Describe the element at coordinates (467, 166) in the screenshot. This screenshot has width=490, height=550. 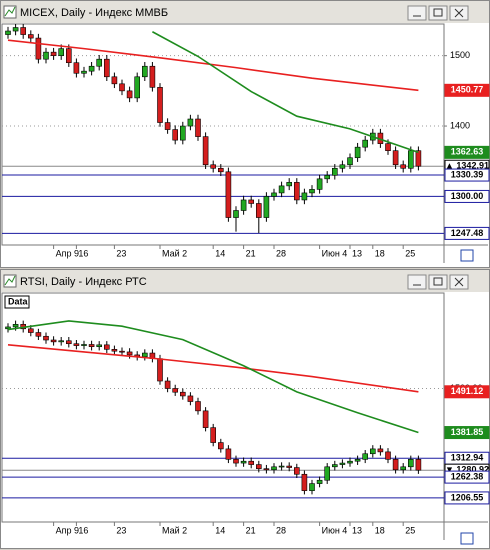
I see `price-label: ▲ 1342.91` at that location.